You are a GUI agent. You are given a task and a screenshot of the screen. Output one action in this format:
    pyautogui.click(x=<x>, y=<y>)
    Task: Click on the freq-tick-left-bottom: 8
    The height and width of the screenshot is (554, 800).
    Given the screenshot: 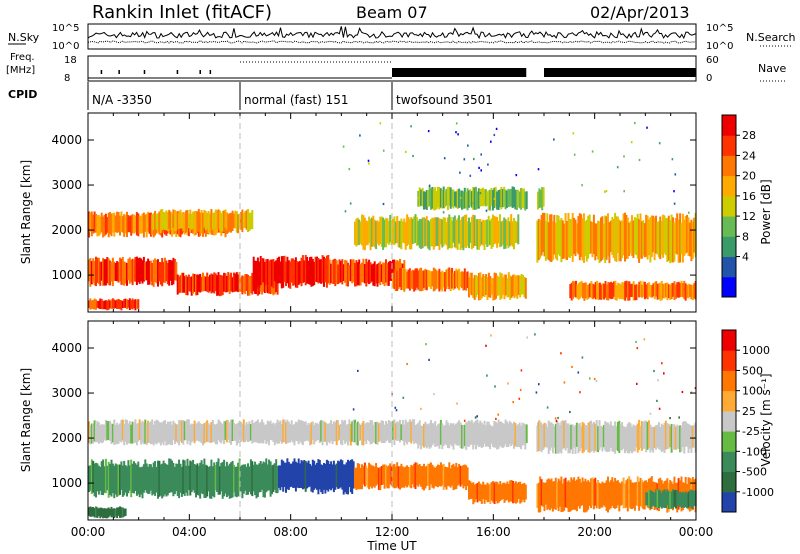 What is the action you would take?
    pyautogui.click(x=67, y=78)
    